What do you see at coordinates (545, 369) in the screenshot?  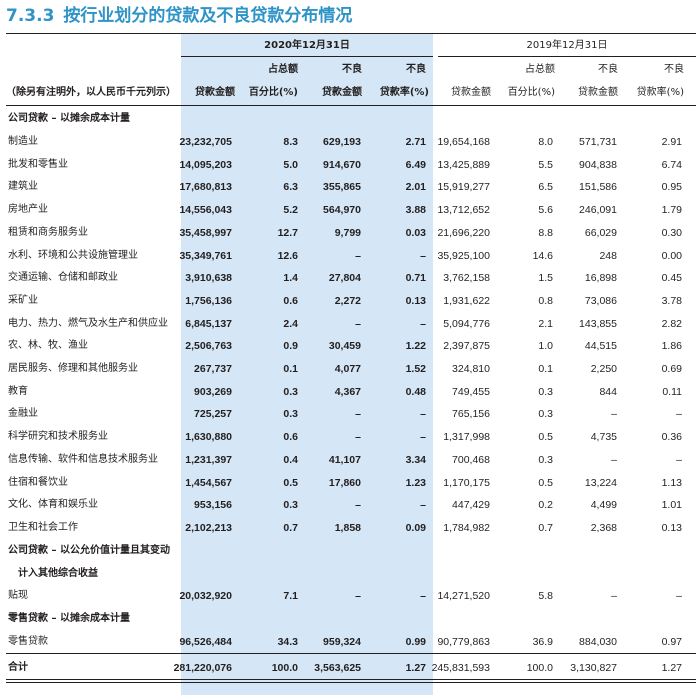 I see `cell-pct-2019: 0.1` at bounding box center [545, 369].